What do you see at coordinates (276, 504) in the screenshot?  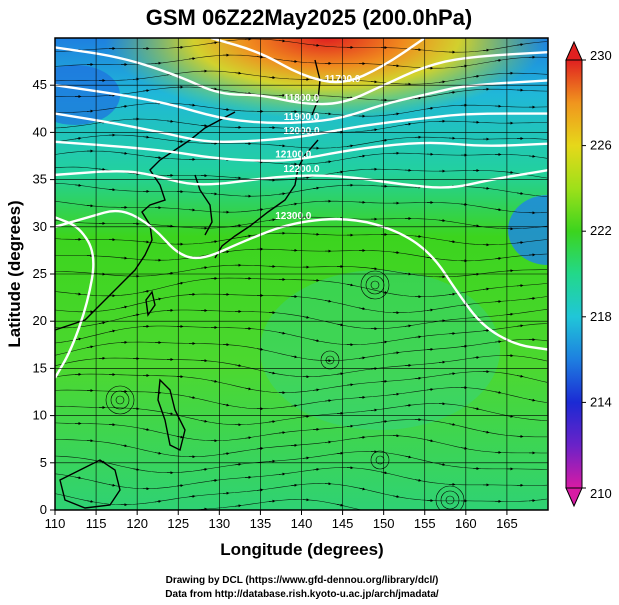 I see `streamline` at bounding box center [276, 504].